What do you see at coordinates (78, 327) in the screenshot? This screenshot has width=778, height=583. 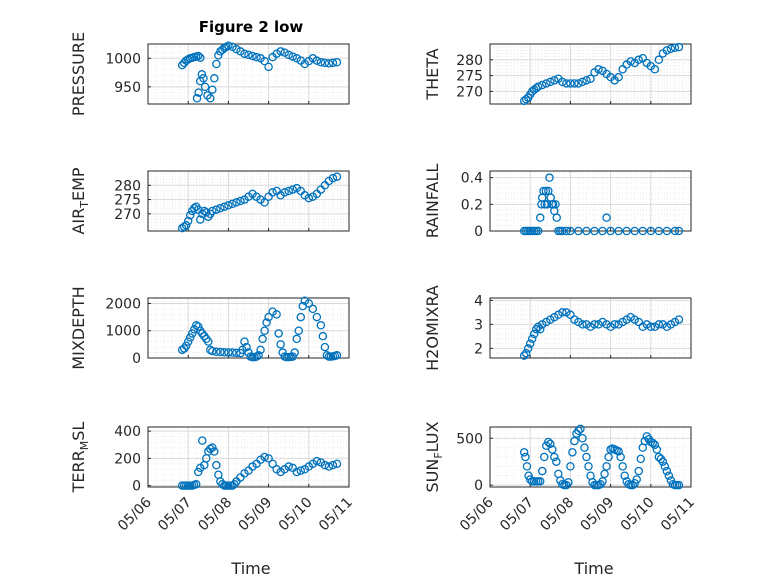 I see `y-axis-label-5: MIXDEPTH` at bounding box center [78, 327].